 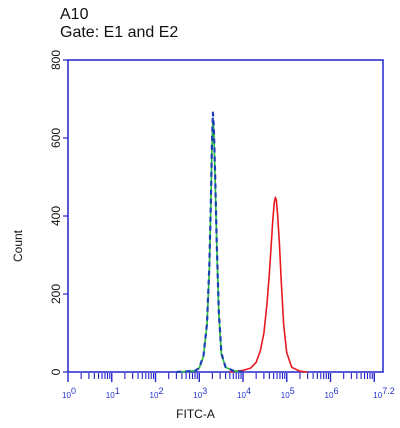 What do you see at coordinates (56, 138) in the screenshot?
I see `y-tick-label: 600` at bounding box center [56, 138].